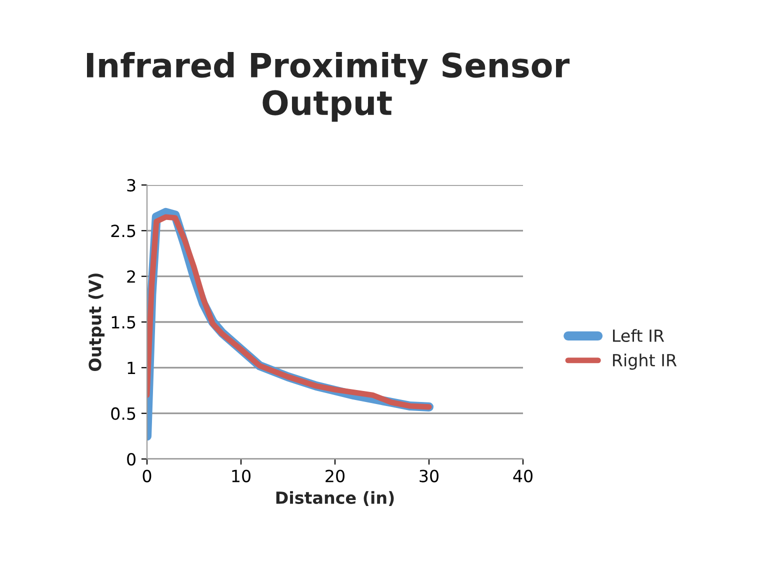  What do you see at coordinates (132, 368) in the screenshot?
I see `y-tick-label: 1` at bounding box center [132, 368].